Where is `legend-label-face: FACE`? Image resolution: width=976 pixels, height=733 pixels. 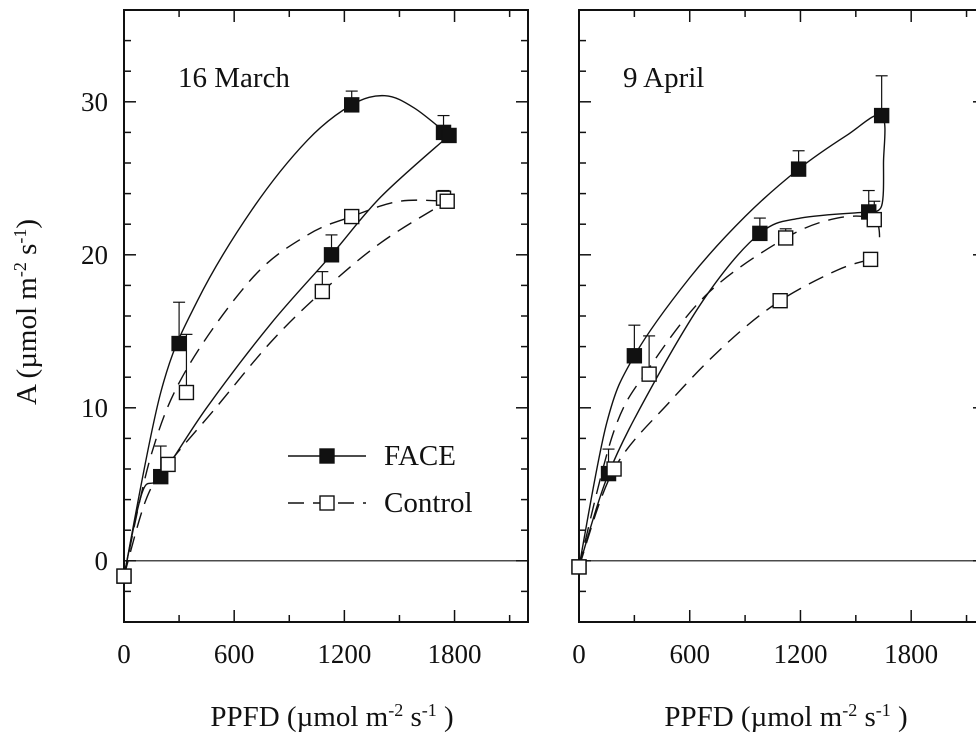 legend-label-face: FACE is located at coordinates (420, 456).